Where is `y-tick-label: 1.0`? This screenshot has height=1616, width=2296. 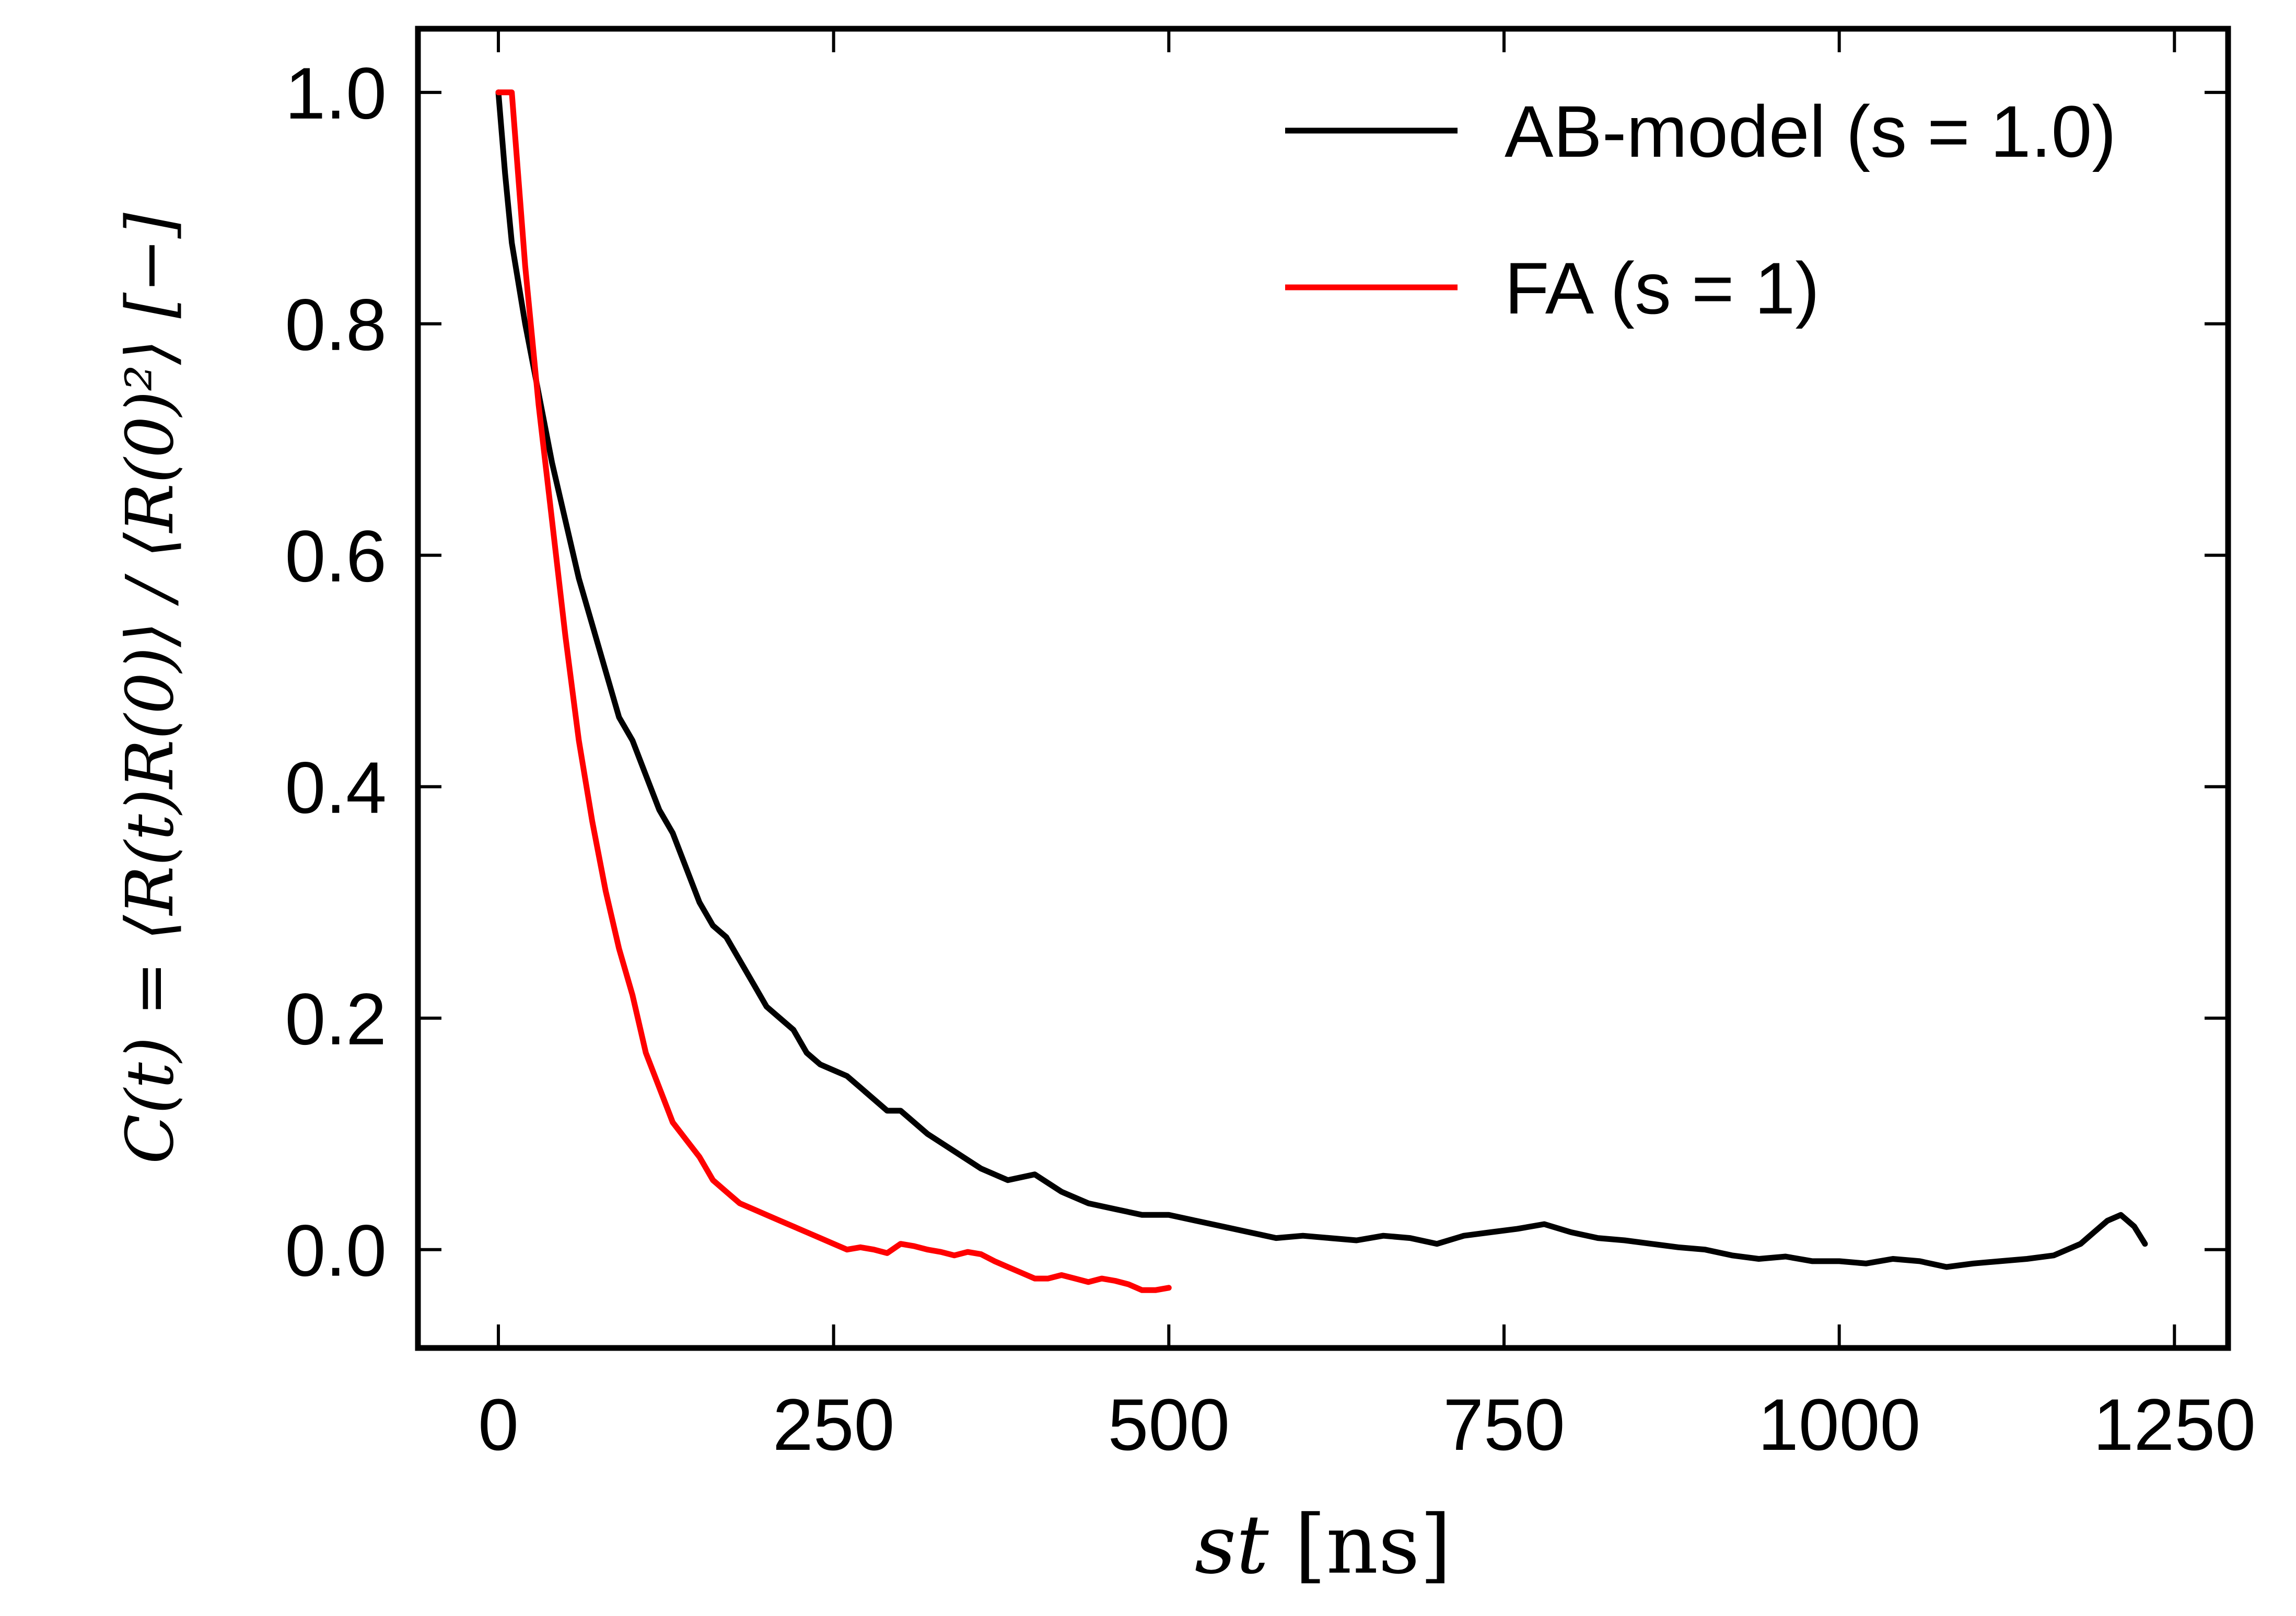
y-tick-label: 1.0 is located at coordinates (336, 93).